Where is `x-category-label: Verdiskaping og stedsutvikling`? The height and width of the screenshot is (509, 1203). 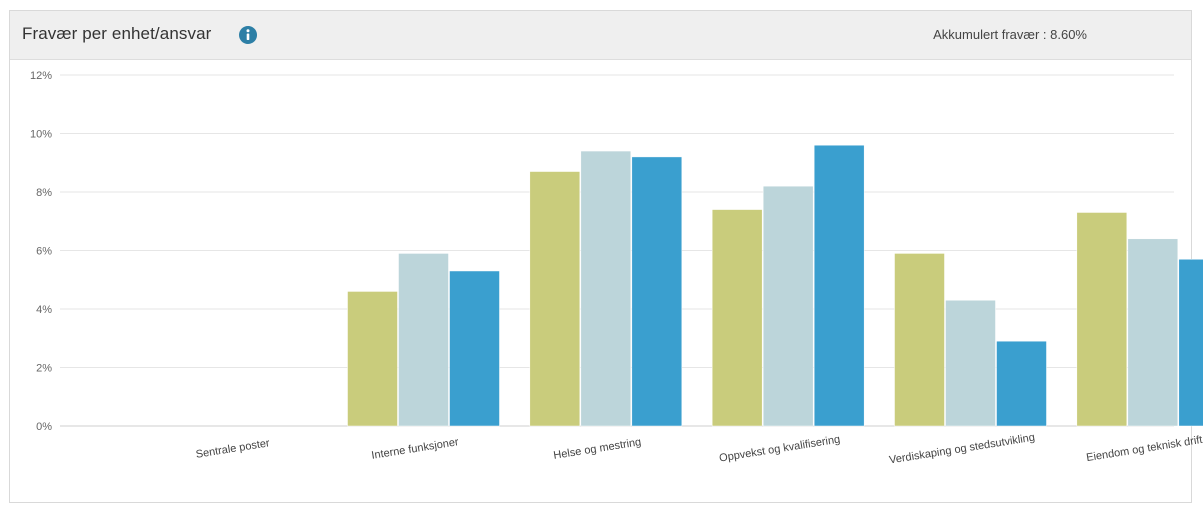 x-category-label: Verdiskaping og stedsutvikling is located at coordinates (961, 449).